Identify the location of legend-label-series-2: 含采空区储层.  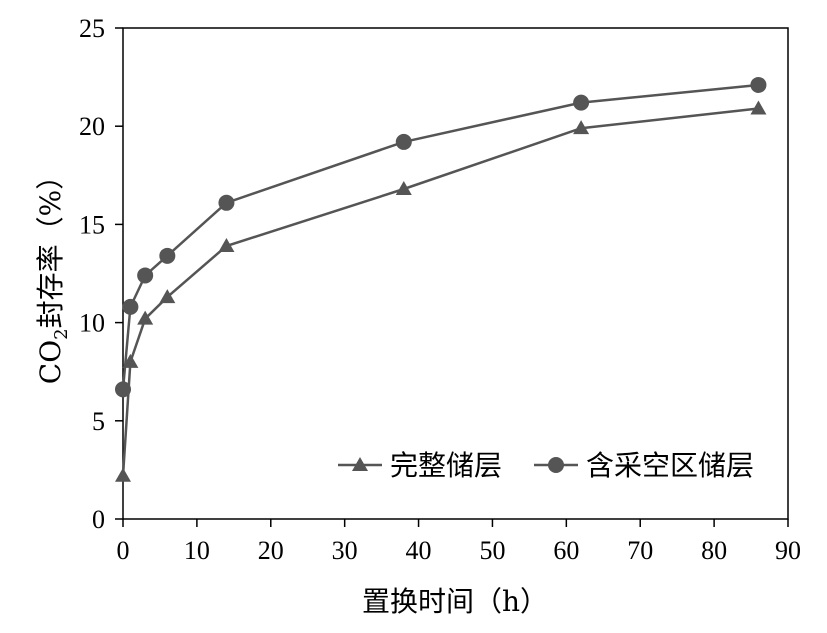
(670, 465).